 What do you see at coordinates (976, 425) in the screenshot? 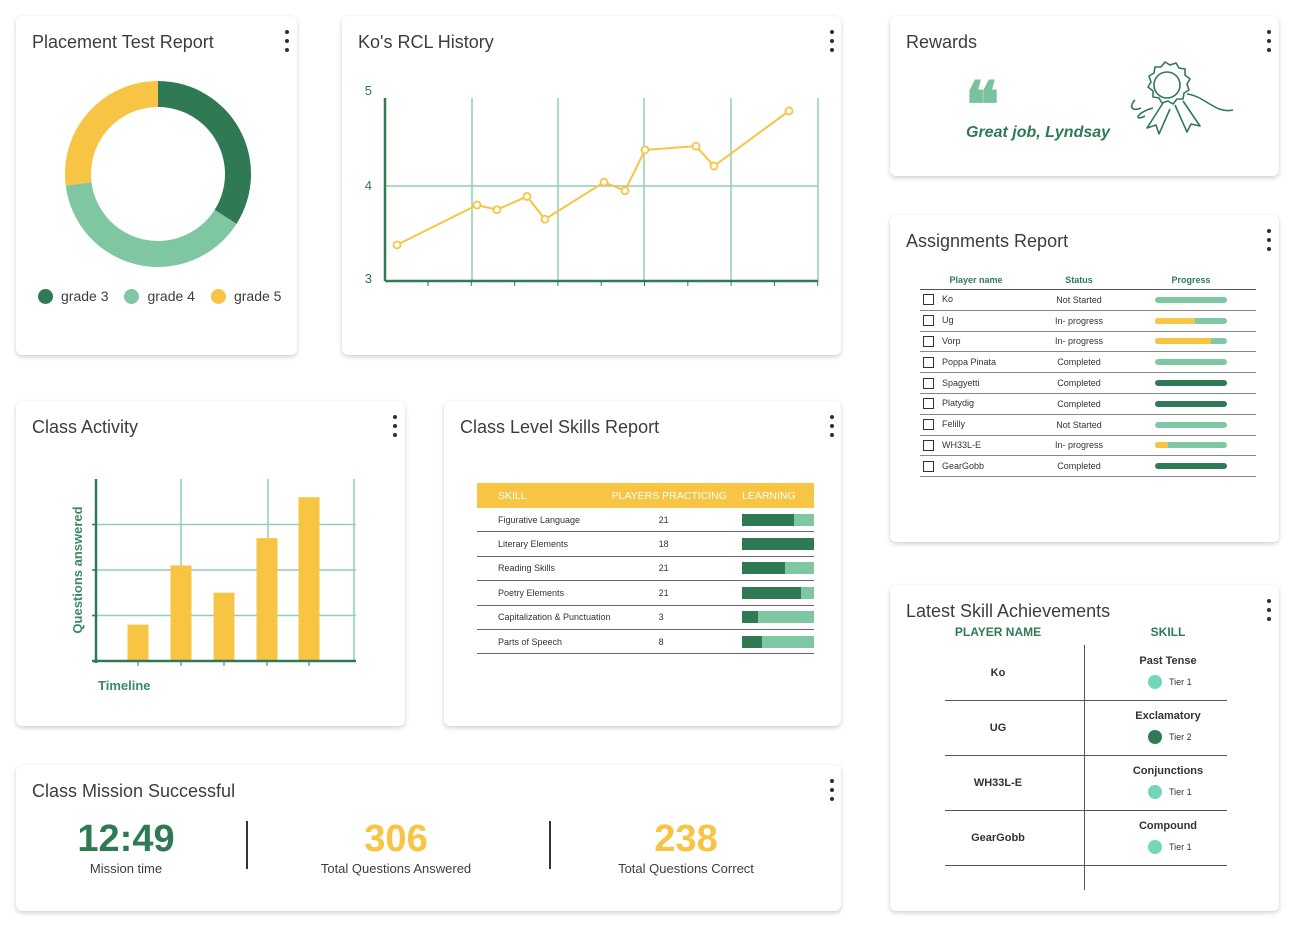
I see `player-cell: Felilly` at bounding box center [976, 425].